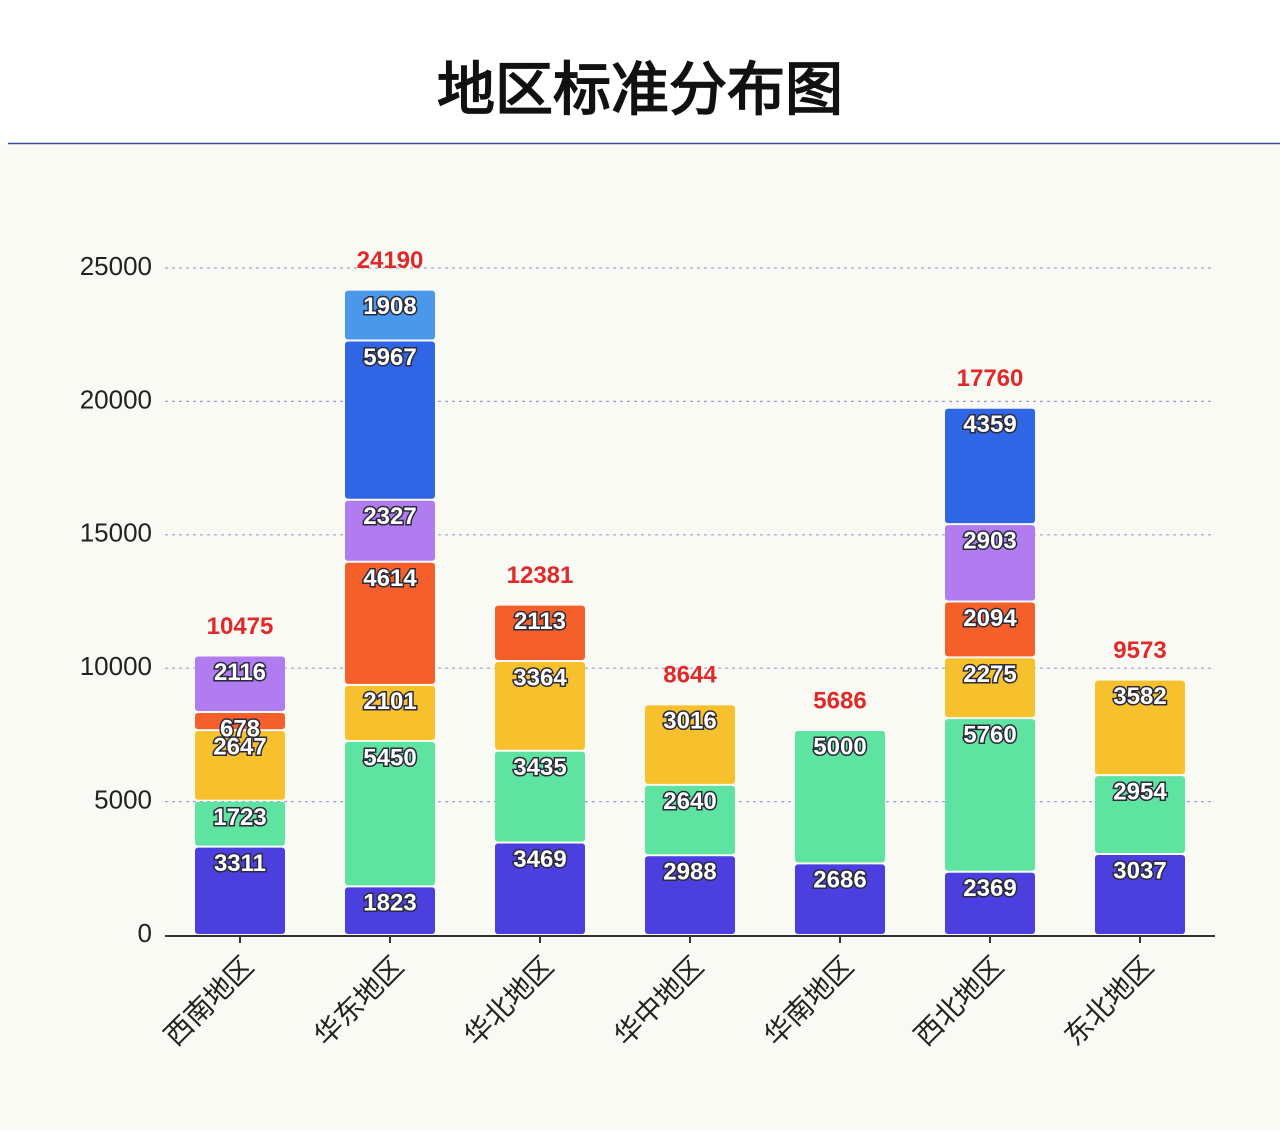  I want to click on y-tick-label: 10000, so click(116, 666).